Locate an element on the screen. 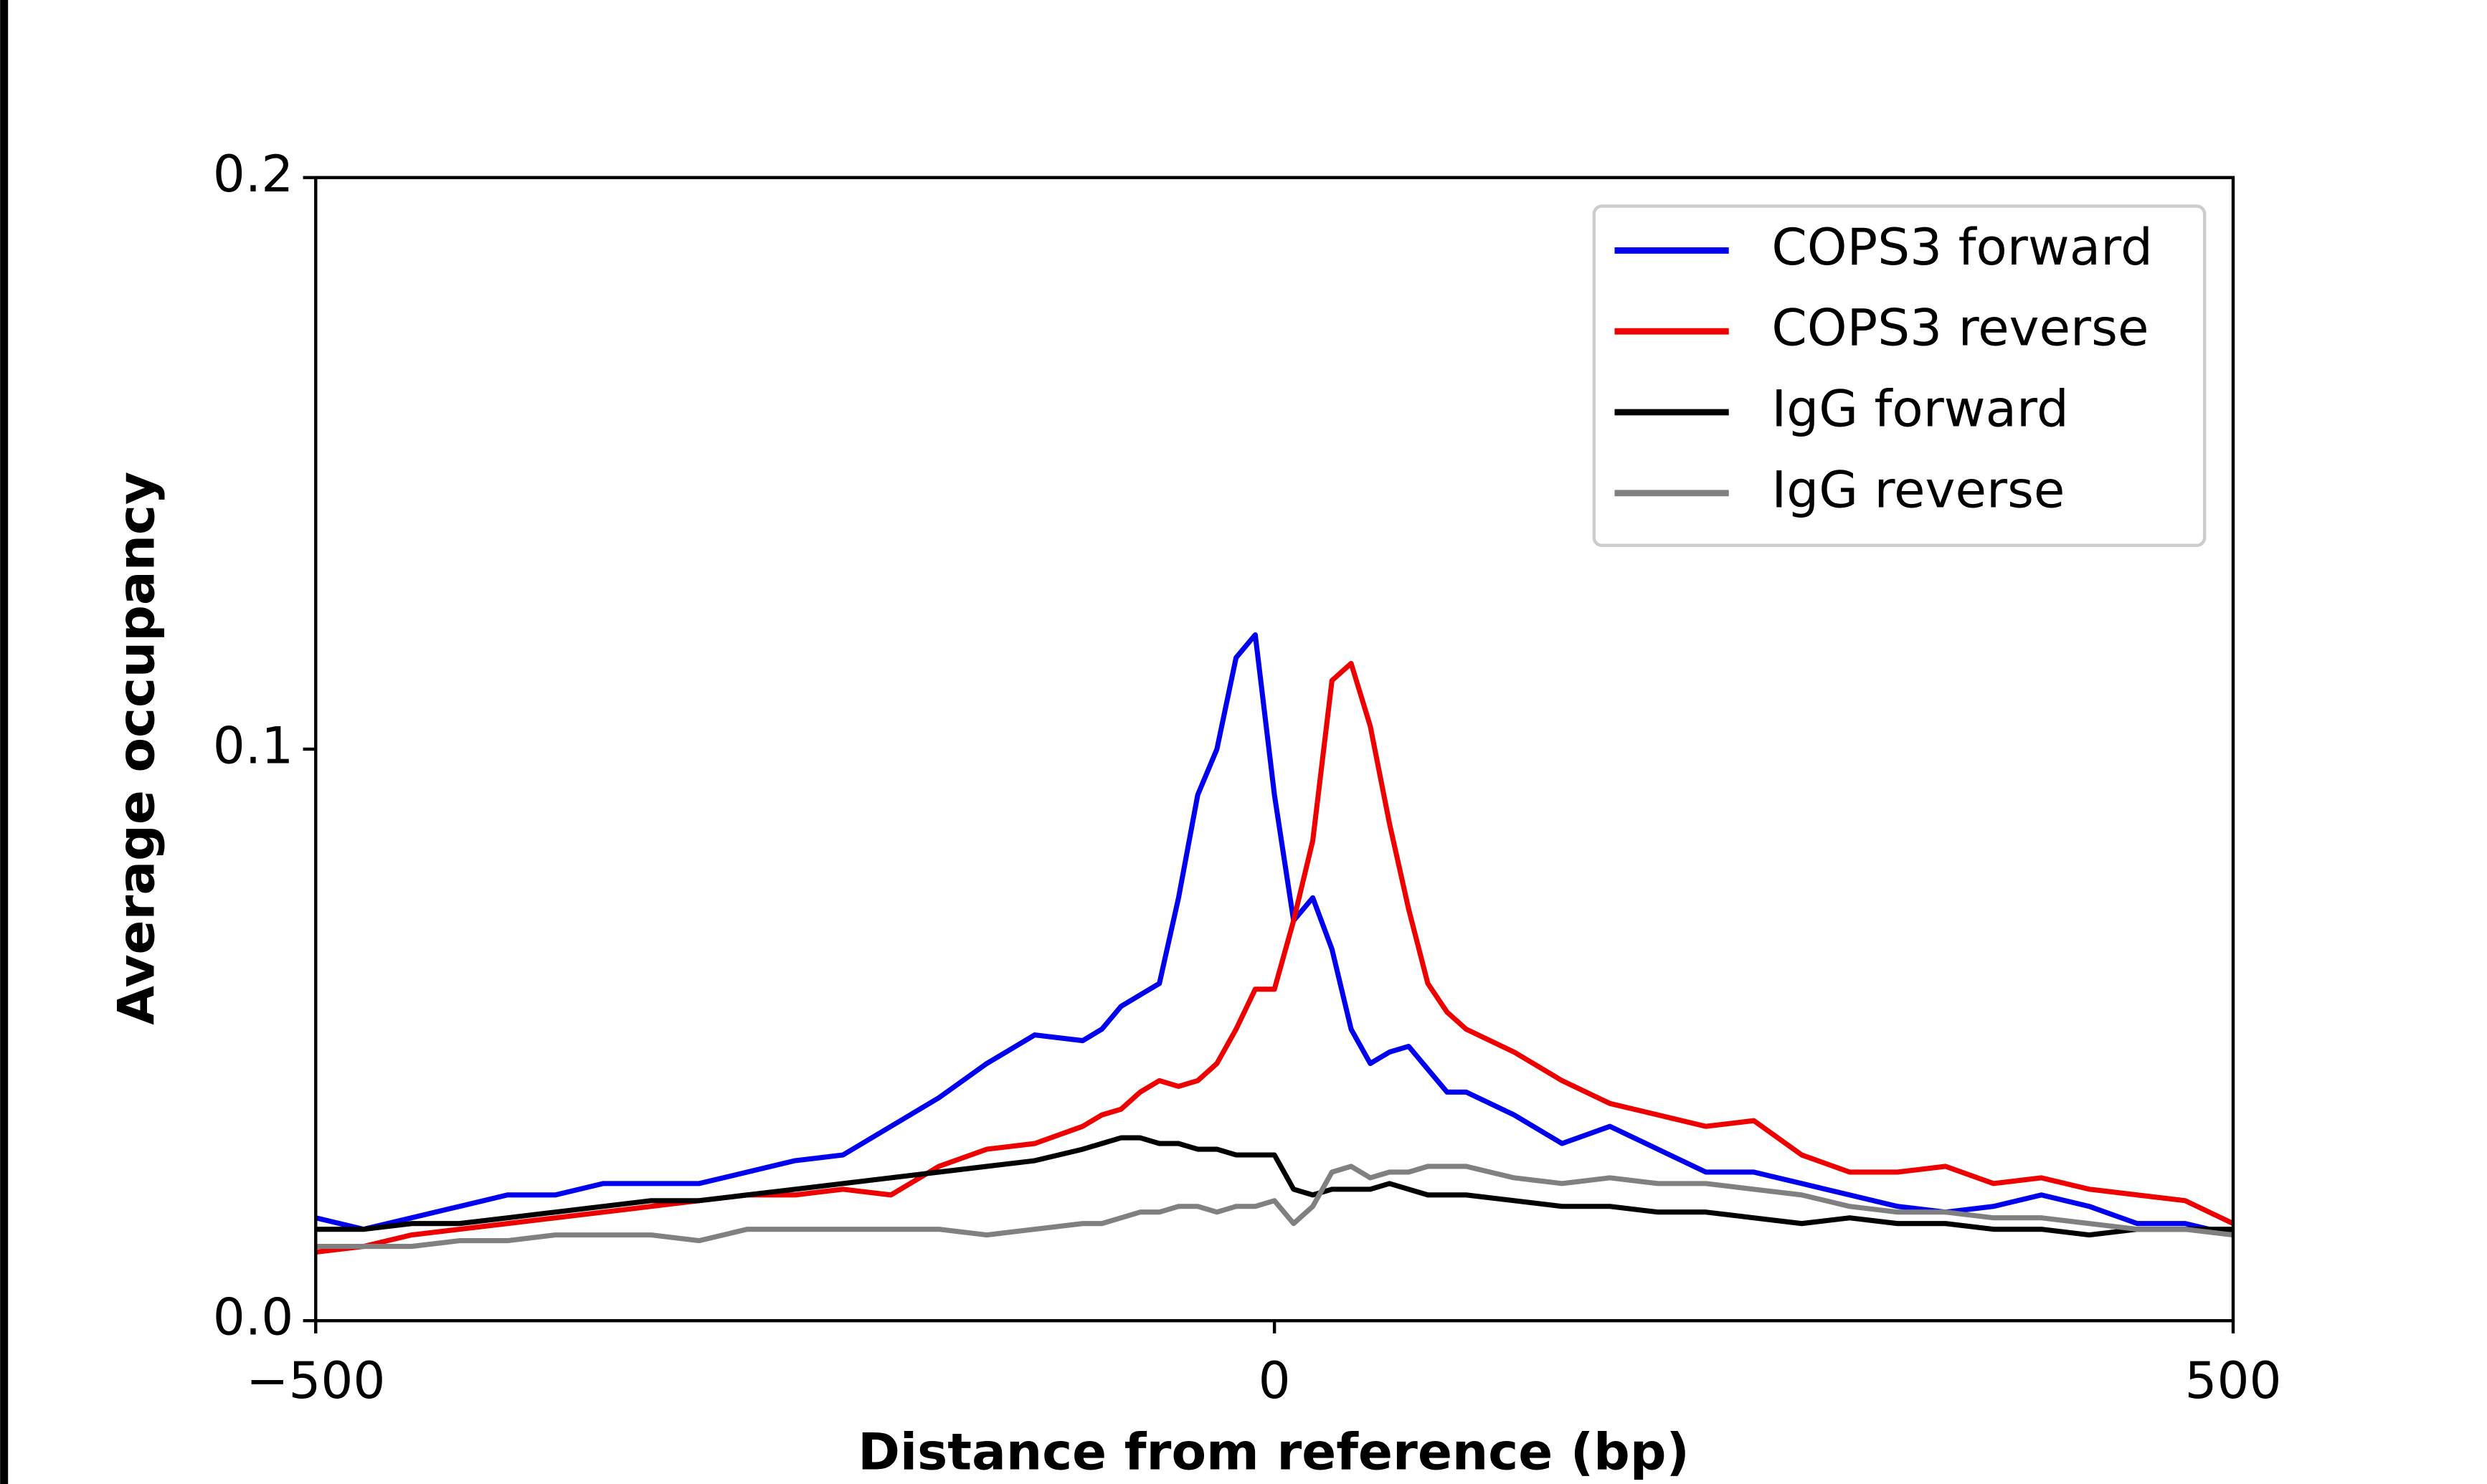 The width and height of the screenshot is (2487, 1484). y-tick-label: 0.1 is located at coordinates (254, 745).